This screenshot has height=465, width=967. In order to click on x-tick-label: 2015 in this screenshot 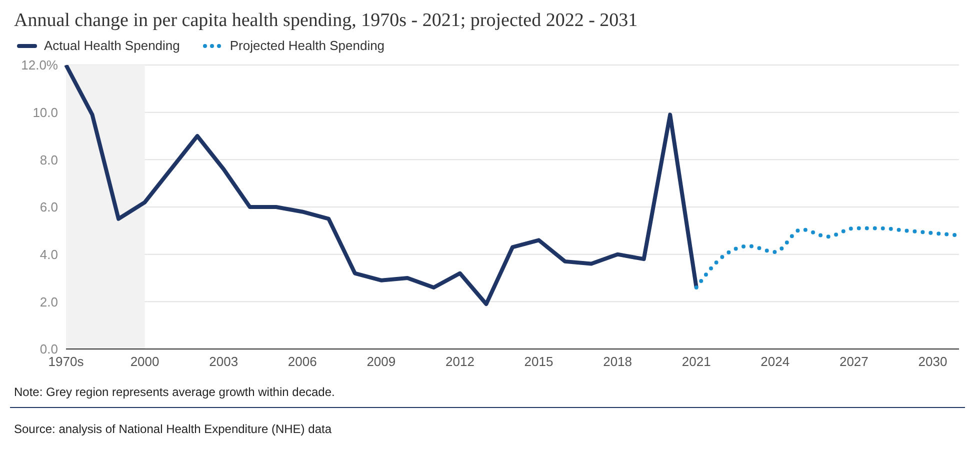, I will do `click(539, 362)`.